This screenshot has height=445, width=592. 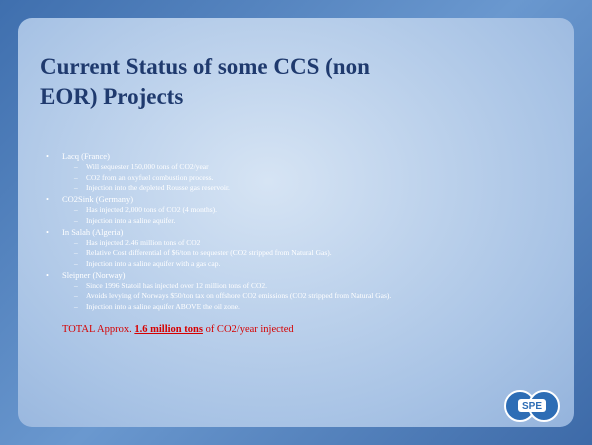 I want to click on bullet: Sleipner (Norway), so click(x=94, y=274).